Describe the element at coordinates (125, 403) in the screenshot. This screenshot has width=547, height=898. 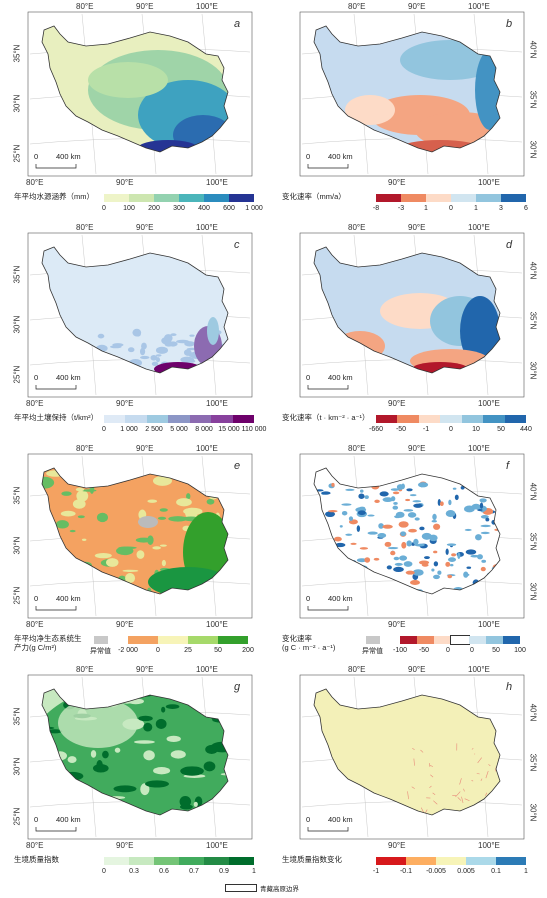
I see `bottom-lon-label: 90°E` at that location.